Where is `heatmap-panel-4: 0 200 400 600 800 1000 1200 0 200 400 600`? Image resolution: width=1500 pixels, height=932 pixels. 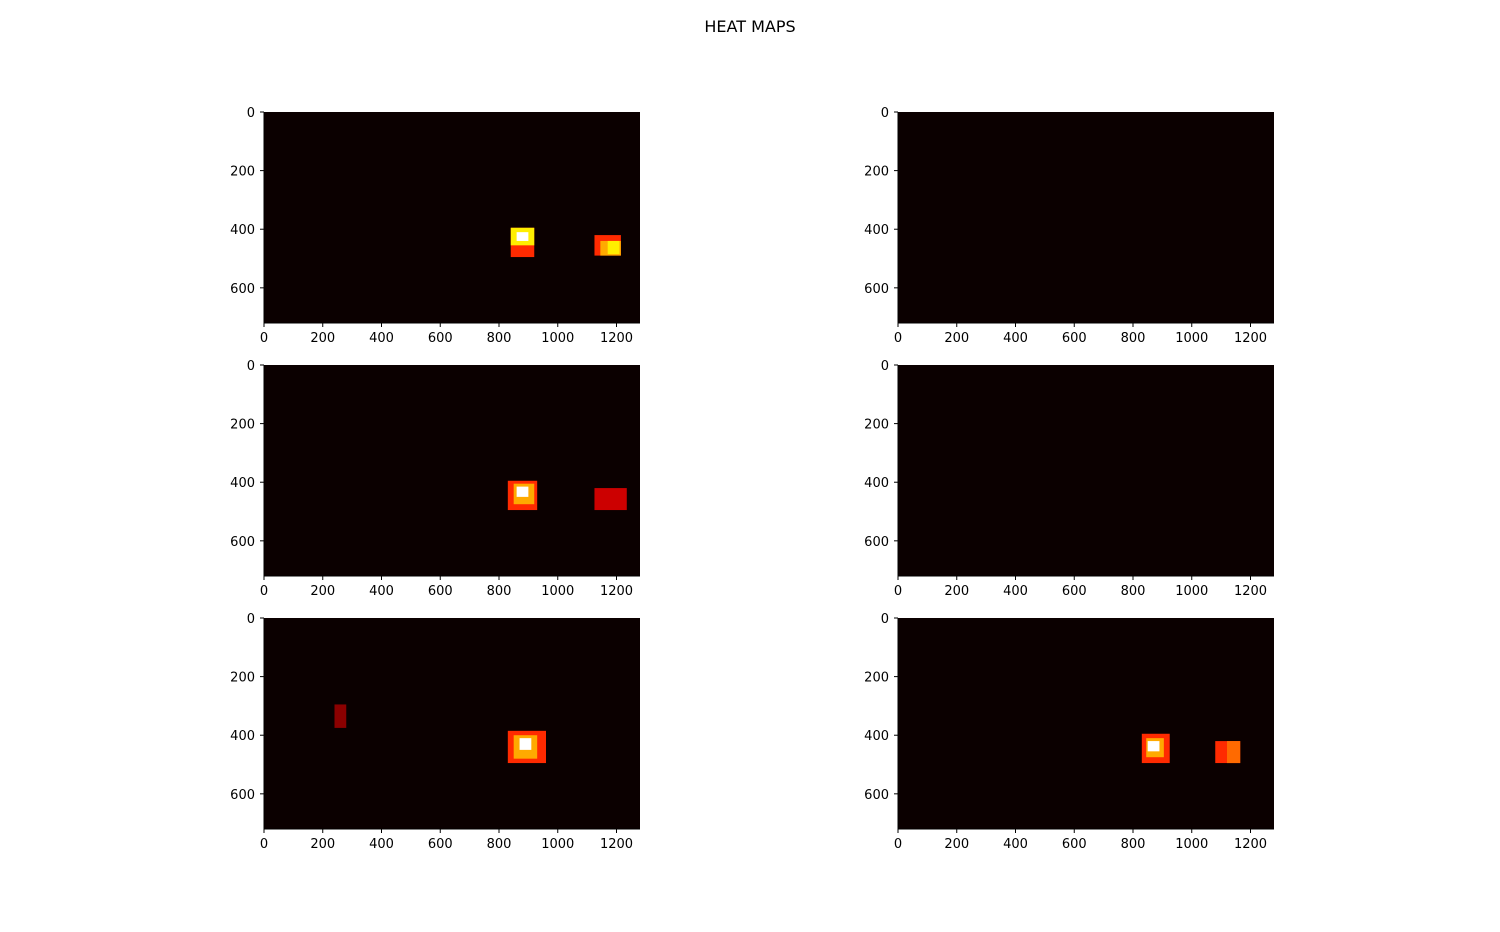
heatmap-panel-4: 0 200 400 600 800 1000 1200 0 200 400 600 is located at coordinates (1069, 479).